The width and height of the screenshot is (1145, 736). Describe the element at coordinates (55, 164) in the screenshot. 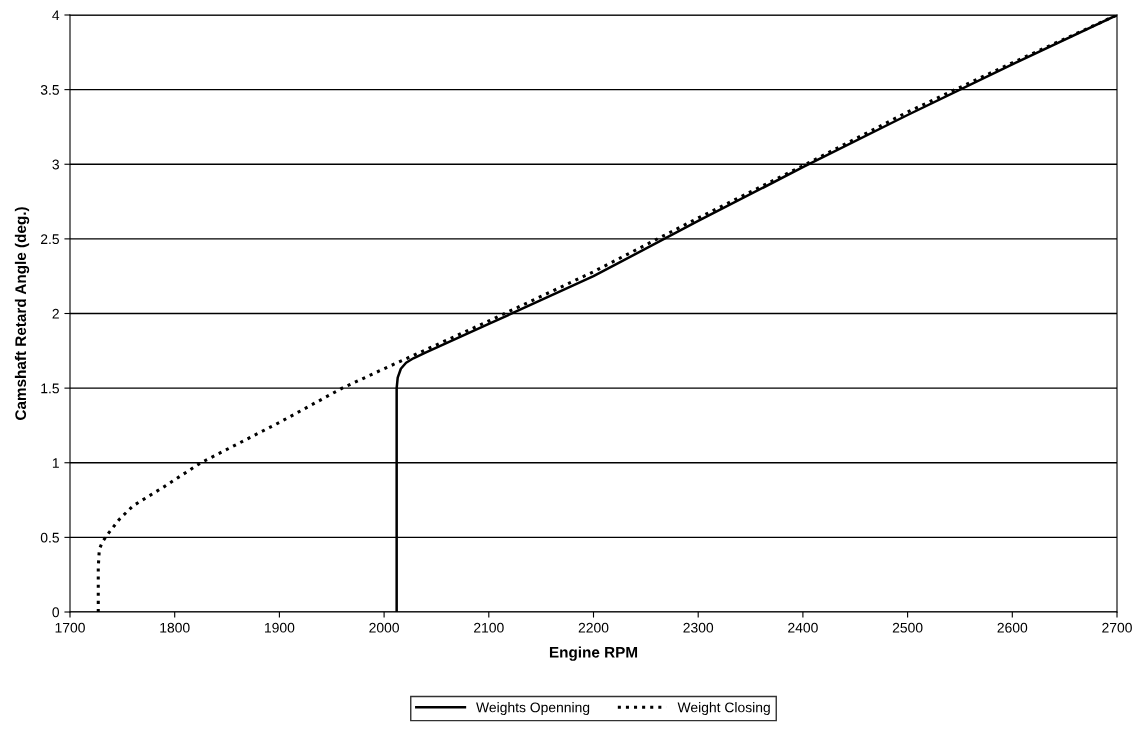

I see `y-tick-label: 3` at that location.